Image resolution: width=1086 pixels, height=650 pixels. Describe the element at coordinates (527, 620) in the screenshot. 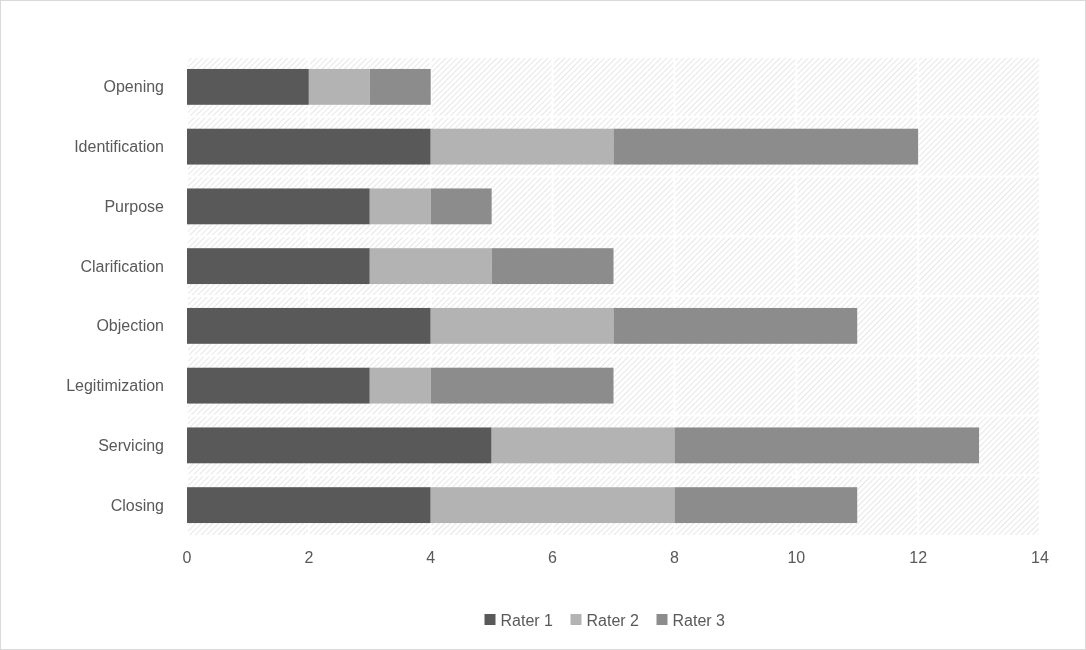

I see `legend-label: Rater 1` at that location.